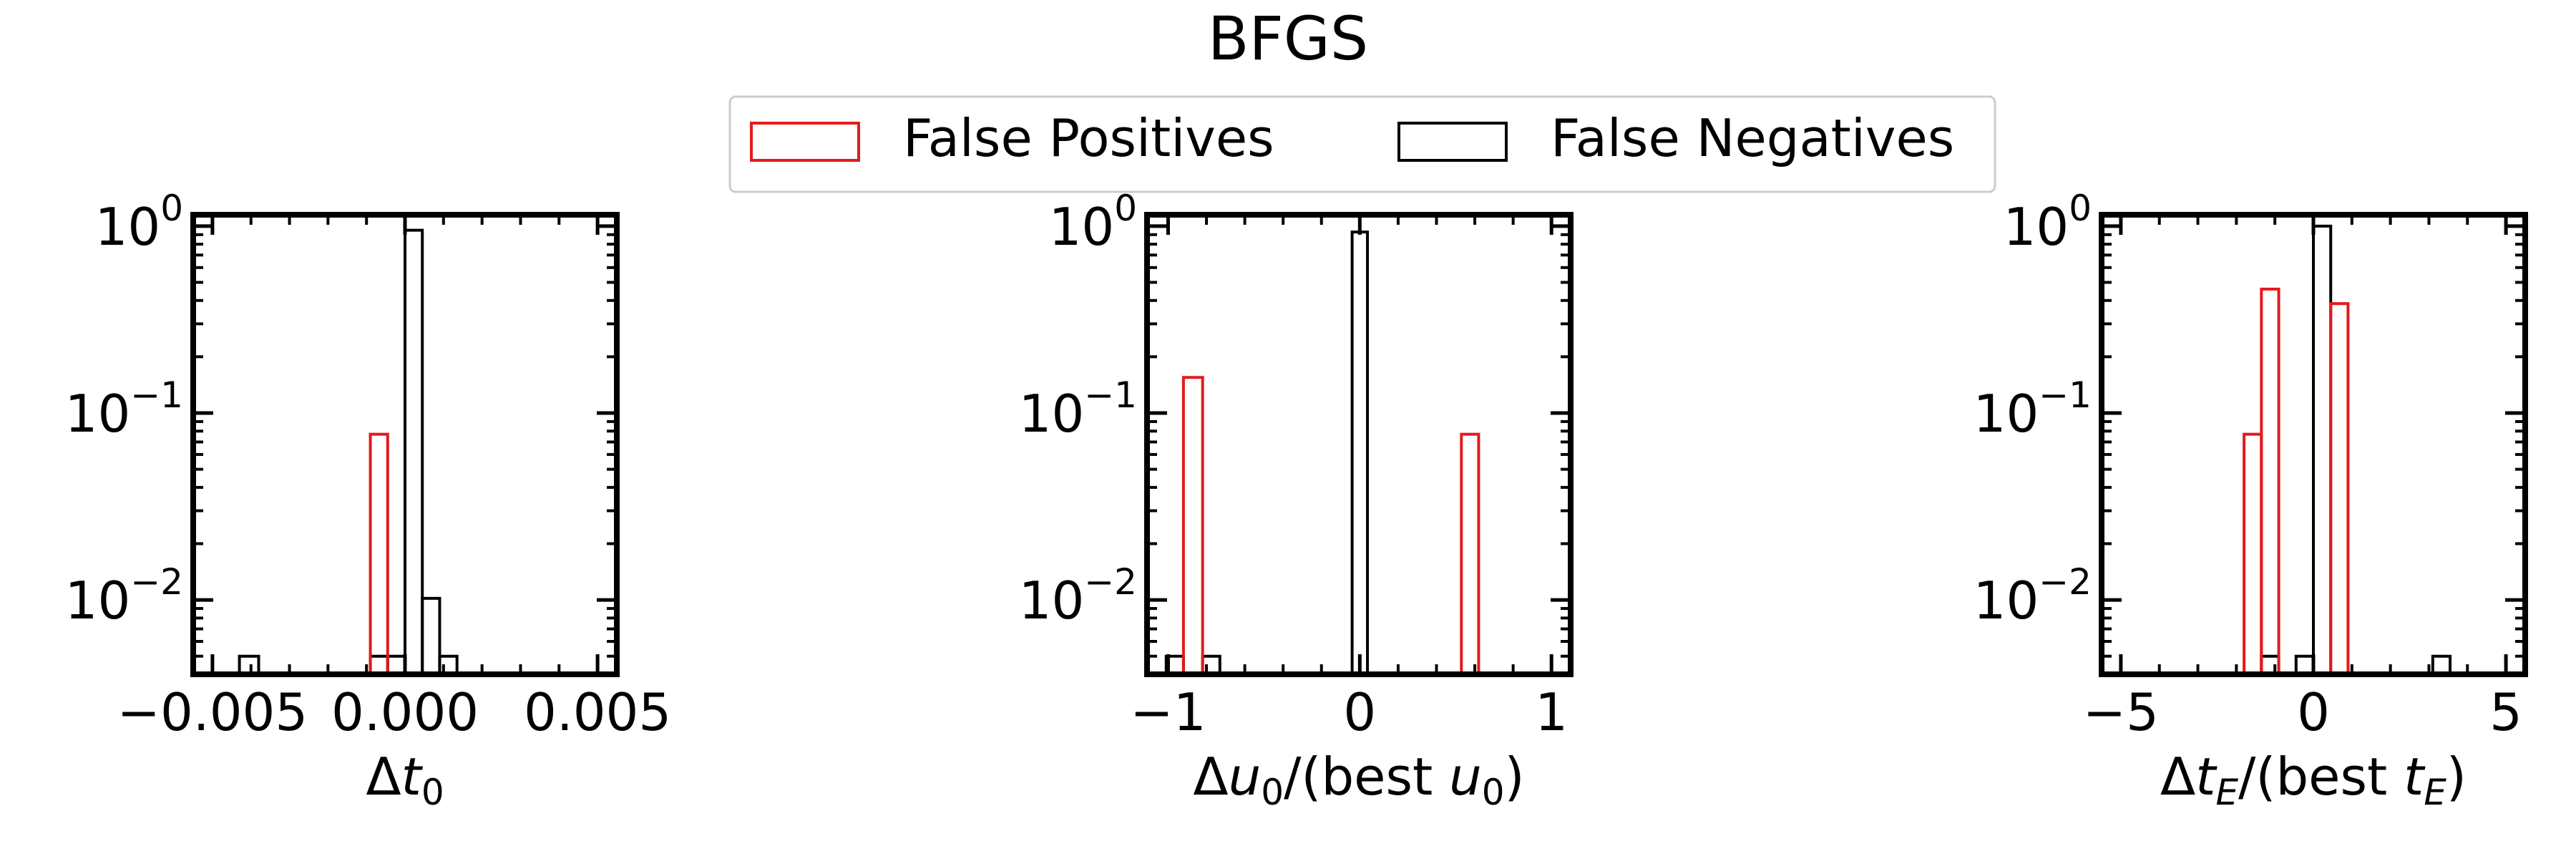 This screenshot has height=859, width=2576. I want to click on panel-3-y-tick-label: 10⁰, so click(2048, 222).